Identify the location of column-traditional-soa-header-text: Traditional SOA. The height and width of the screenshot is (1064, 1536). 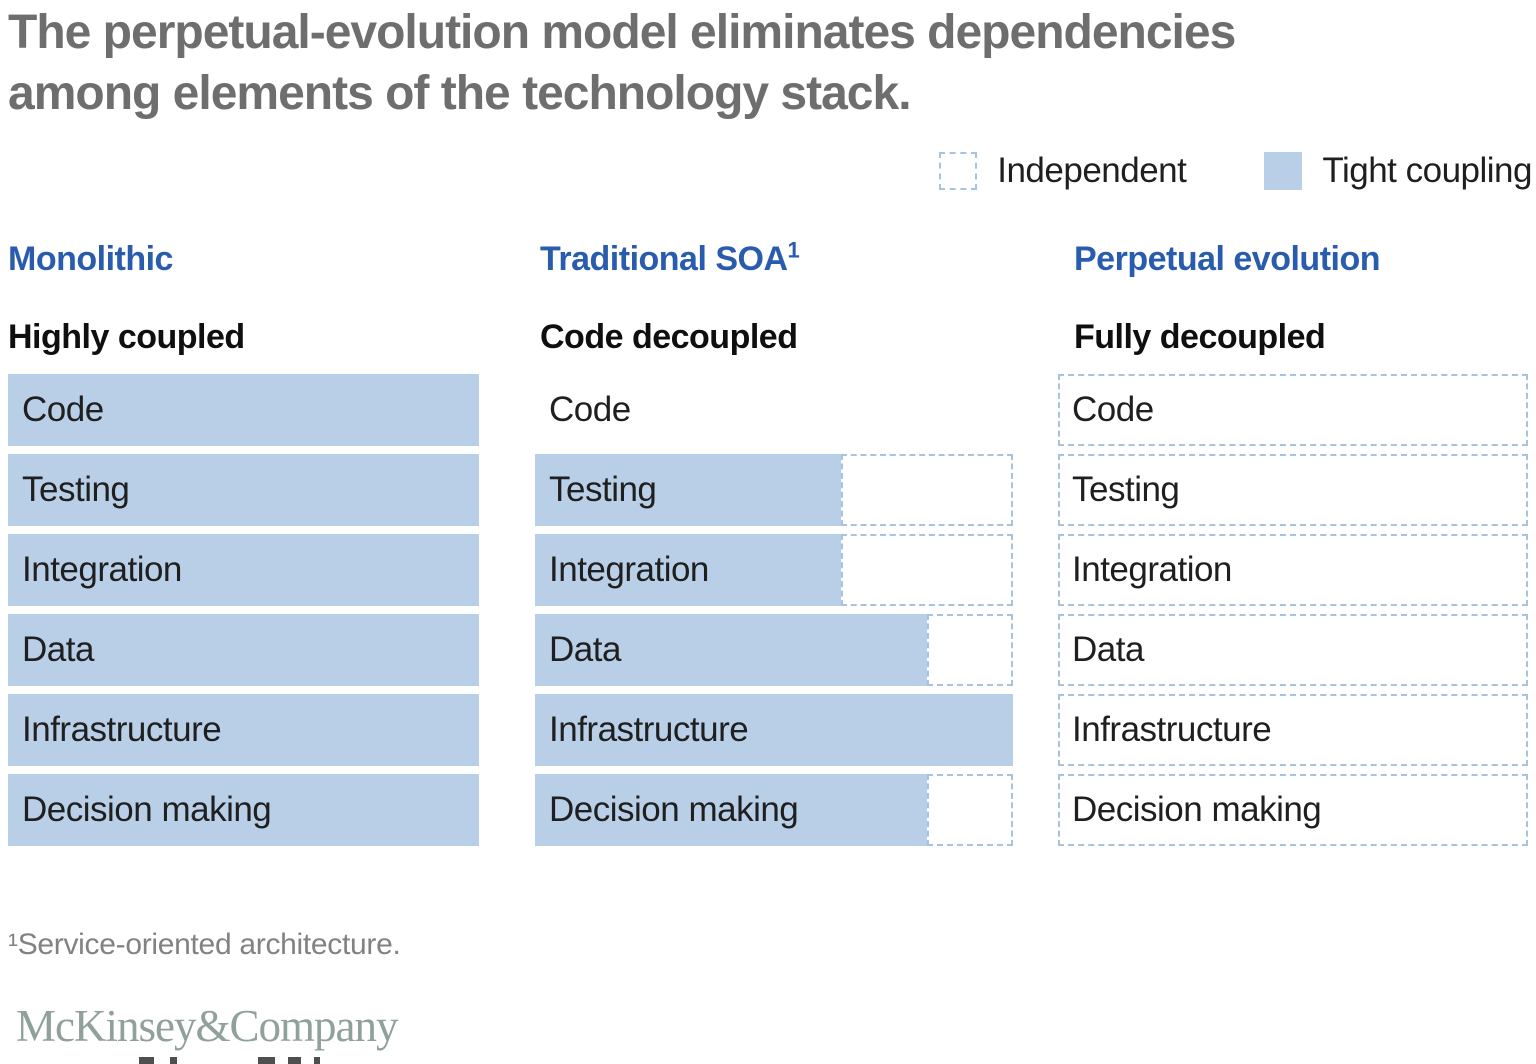
(664, 259).